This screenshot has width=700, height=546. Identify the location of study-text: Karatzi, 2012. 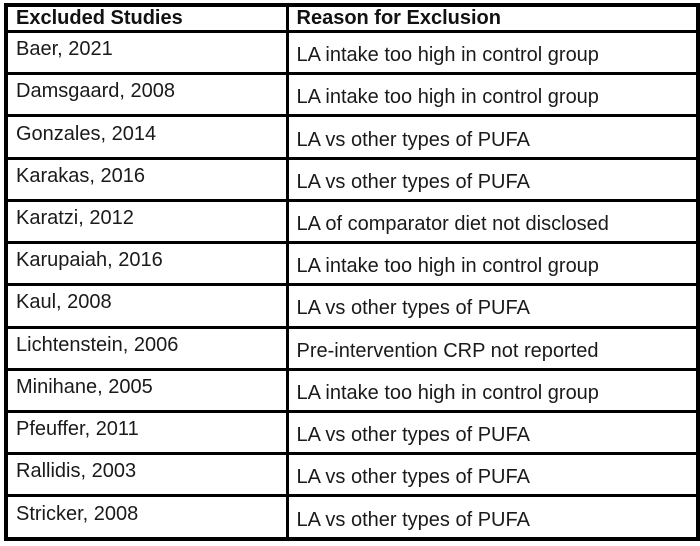
(75, 217).